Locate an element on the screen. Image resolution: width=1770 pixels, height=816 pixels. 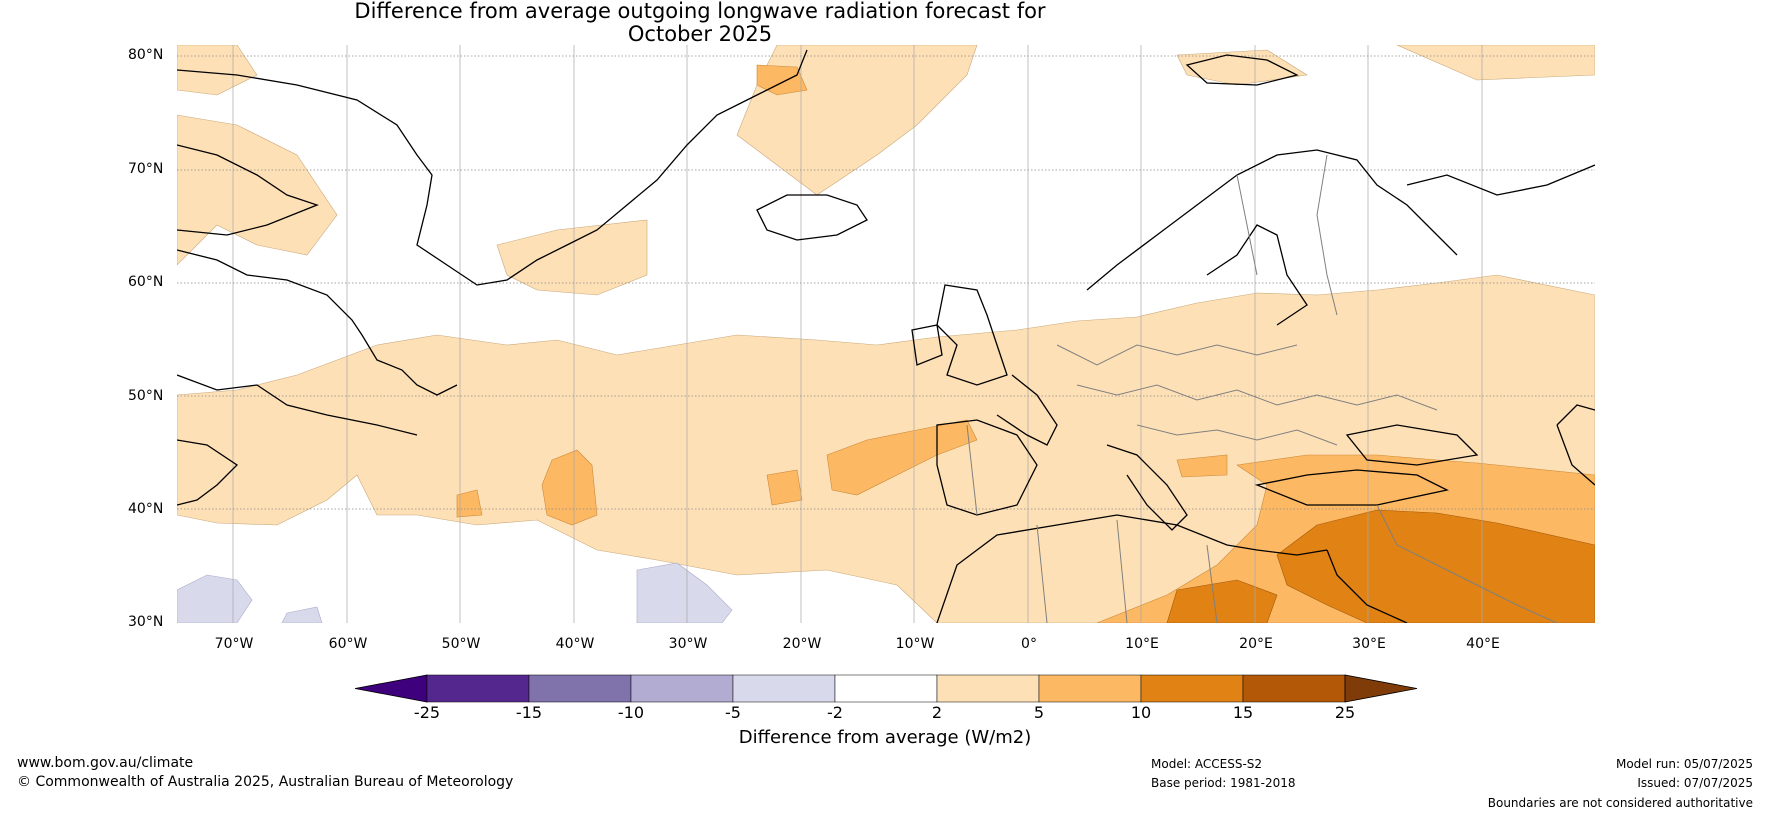
coast-scandinavia is located at coordinates (1272, 220).